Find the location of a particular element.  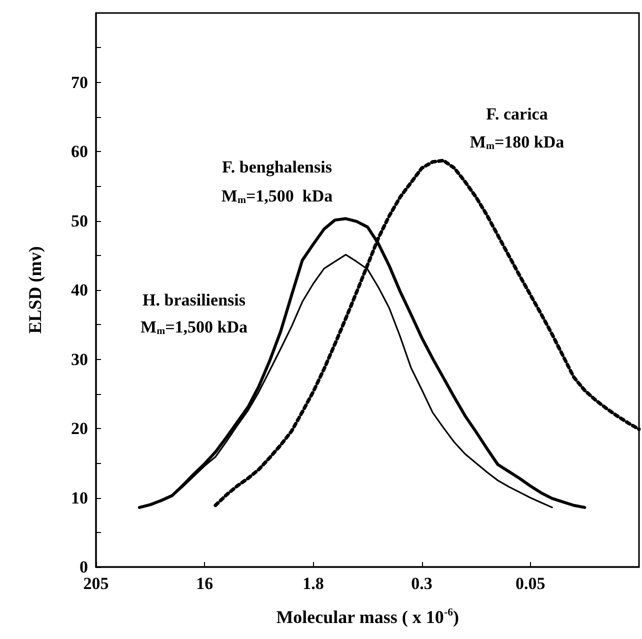

annotation: H. brasiliensis is located at coordinates (194, 300).